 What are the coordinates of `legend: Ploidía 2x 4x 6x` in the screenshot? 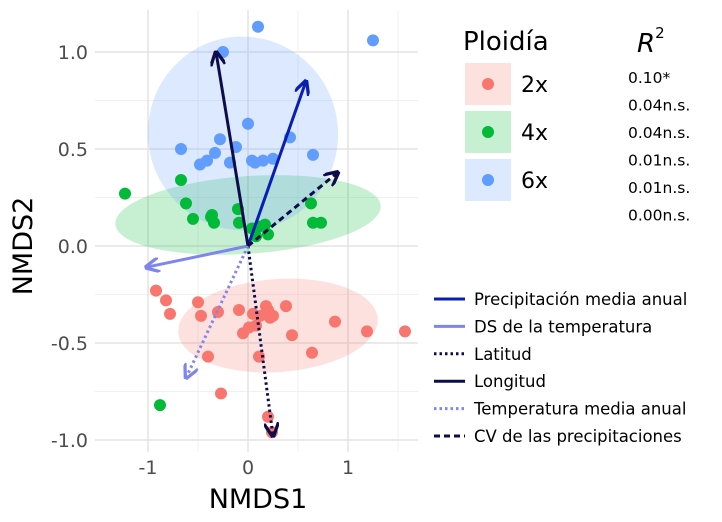 It's located at (506, 114).